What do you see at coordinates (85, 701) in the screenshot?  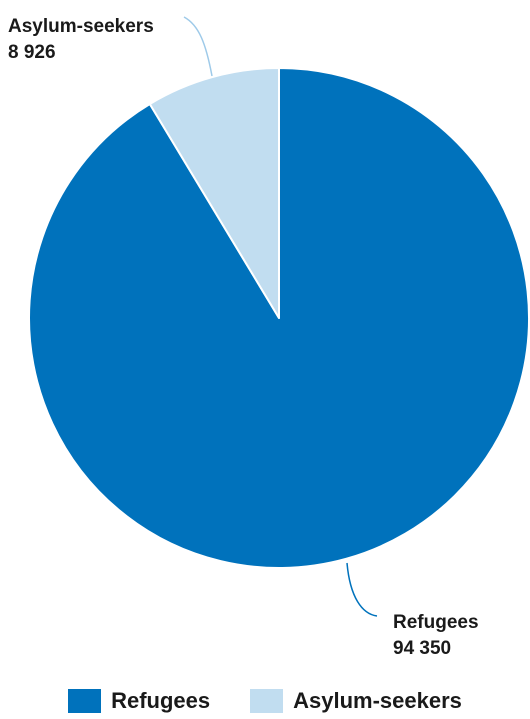 I see `legend-swatch-refugees` at bounding box center [85, 701].